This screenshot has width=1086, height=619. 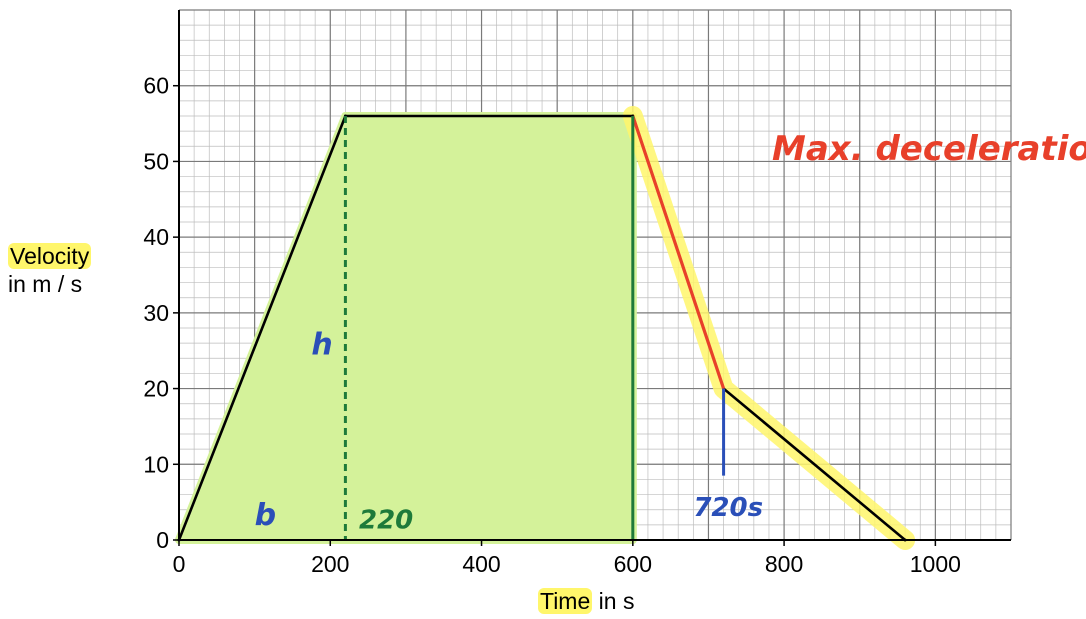 I want to click on y-tick-label: 20, so click(x=156, y=389).